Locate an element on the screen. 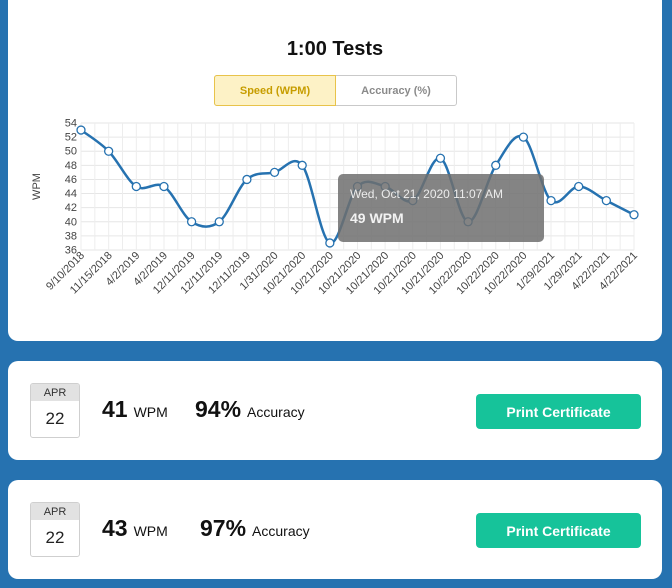 This screenshot has height=588, width=672. tab-speed: Speed (WPM) is located at coordinates (275, 90).